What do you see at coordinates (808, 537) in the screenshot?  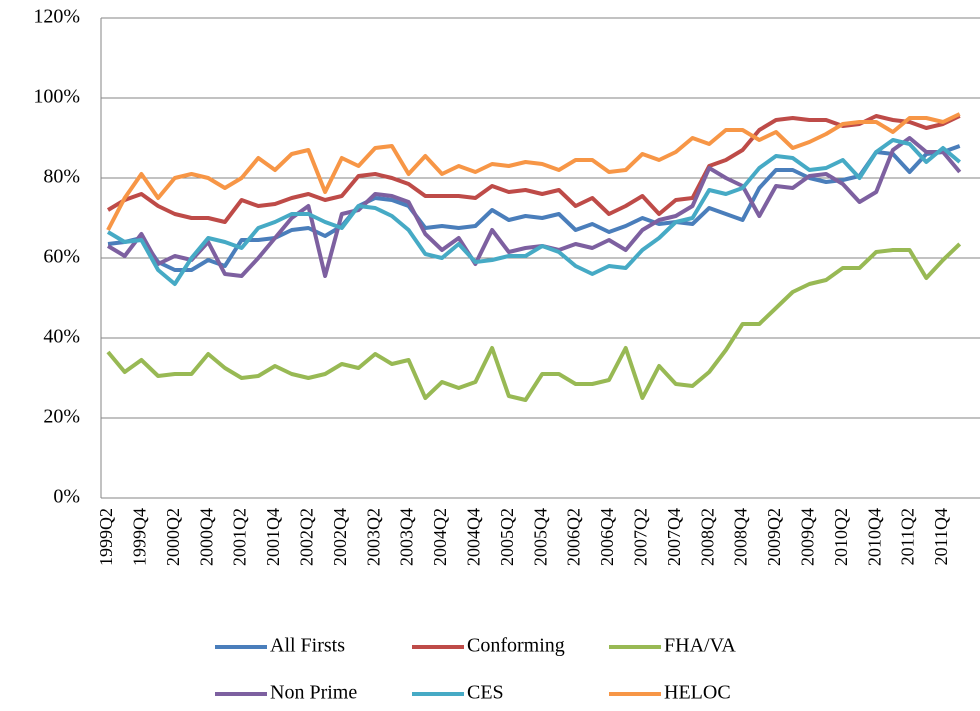 I see `x-tick-label: 2009Q4` at bounding box center [808, 537].